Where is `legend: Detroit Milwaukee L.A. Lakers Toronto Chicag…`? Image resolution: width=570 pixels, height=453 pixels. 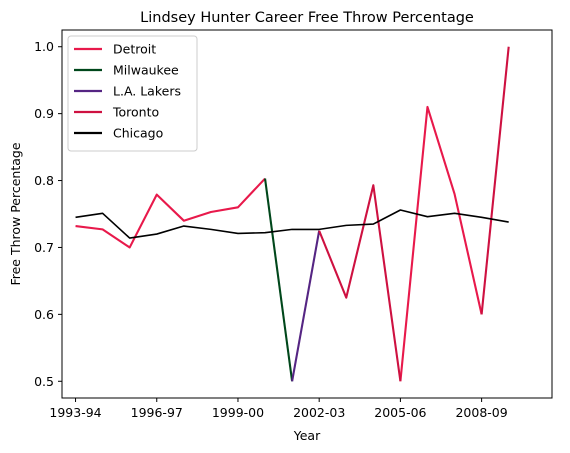 legend: Detroit Milwaukee L.A. Lakers Toronto Chicag… is located at coordinates (132, 93).